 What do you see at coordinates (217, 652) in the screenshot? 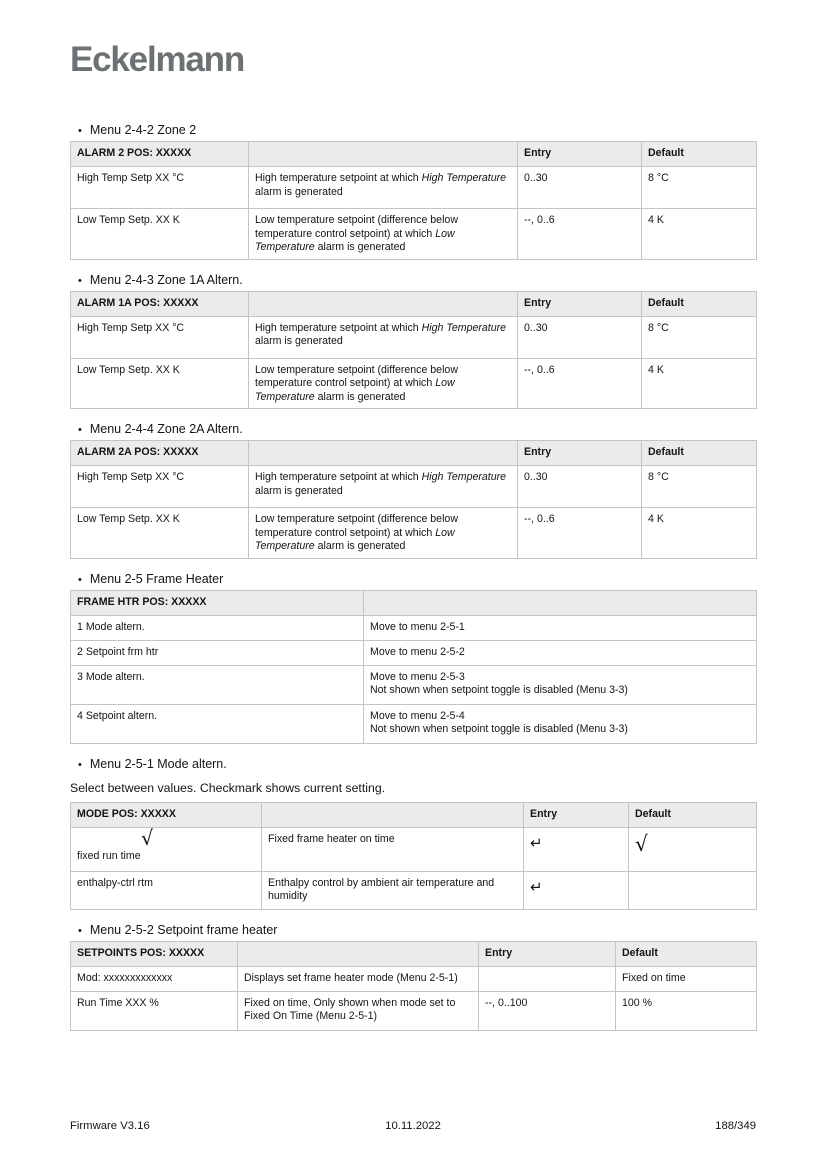
I see `cell-label: 2 Setpoint frm htr` at bounding box center [217, 652].